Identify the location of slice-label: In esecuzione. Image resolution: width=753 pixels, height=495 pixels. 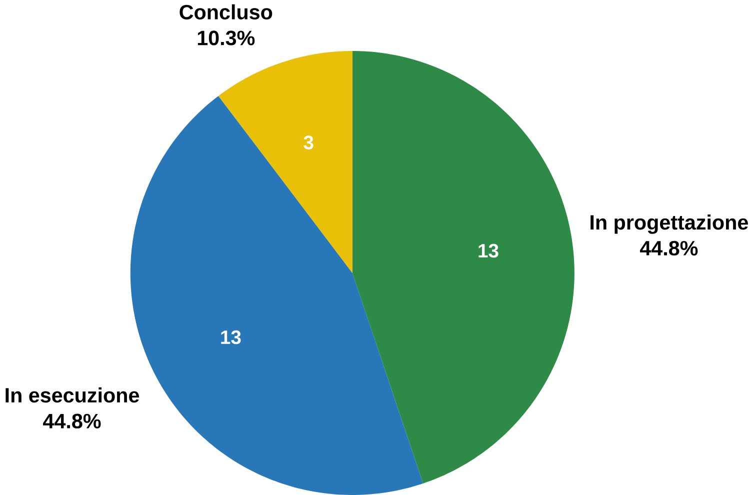
(73, 395).